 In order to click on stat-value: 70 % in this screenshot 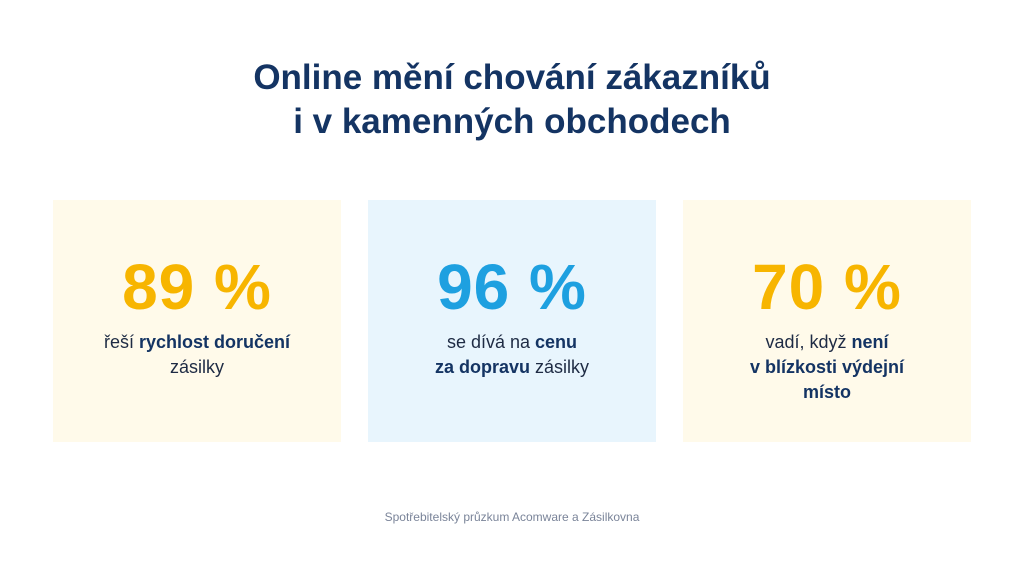, I will do `click(827, 287)`.